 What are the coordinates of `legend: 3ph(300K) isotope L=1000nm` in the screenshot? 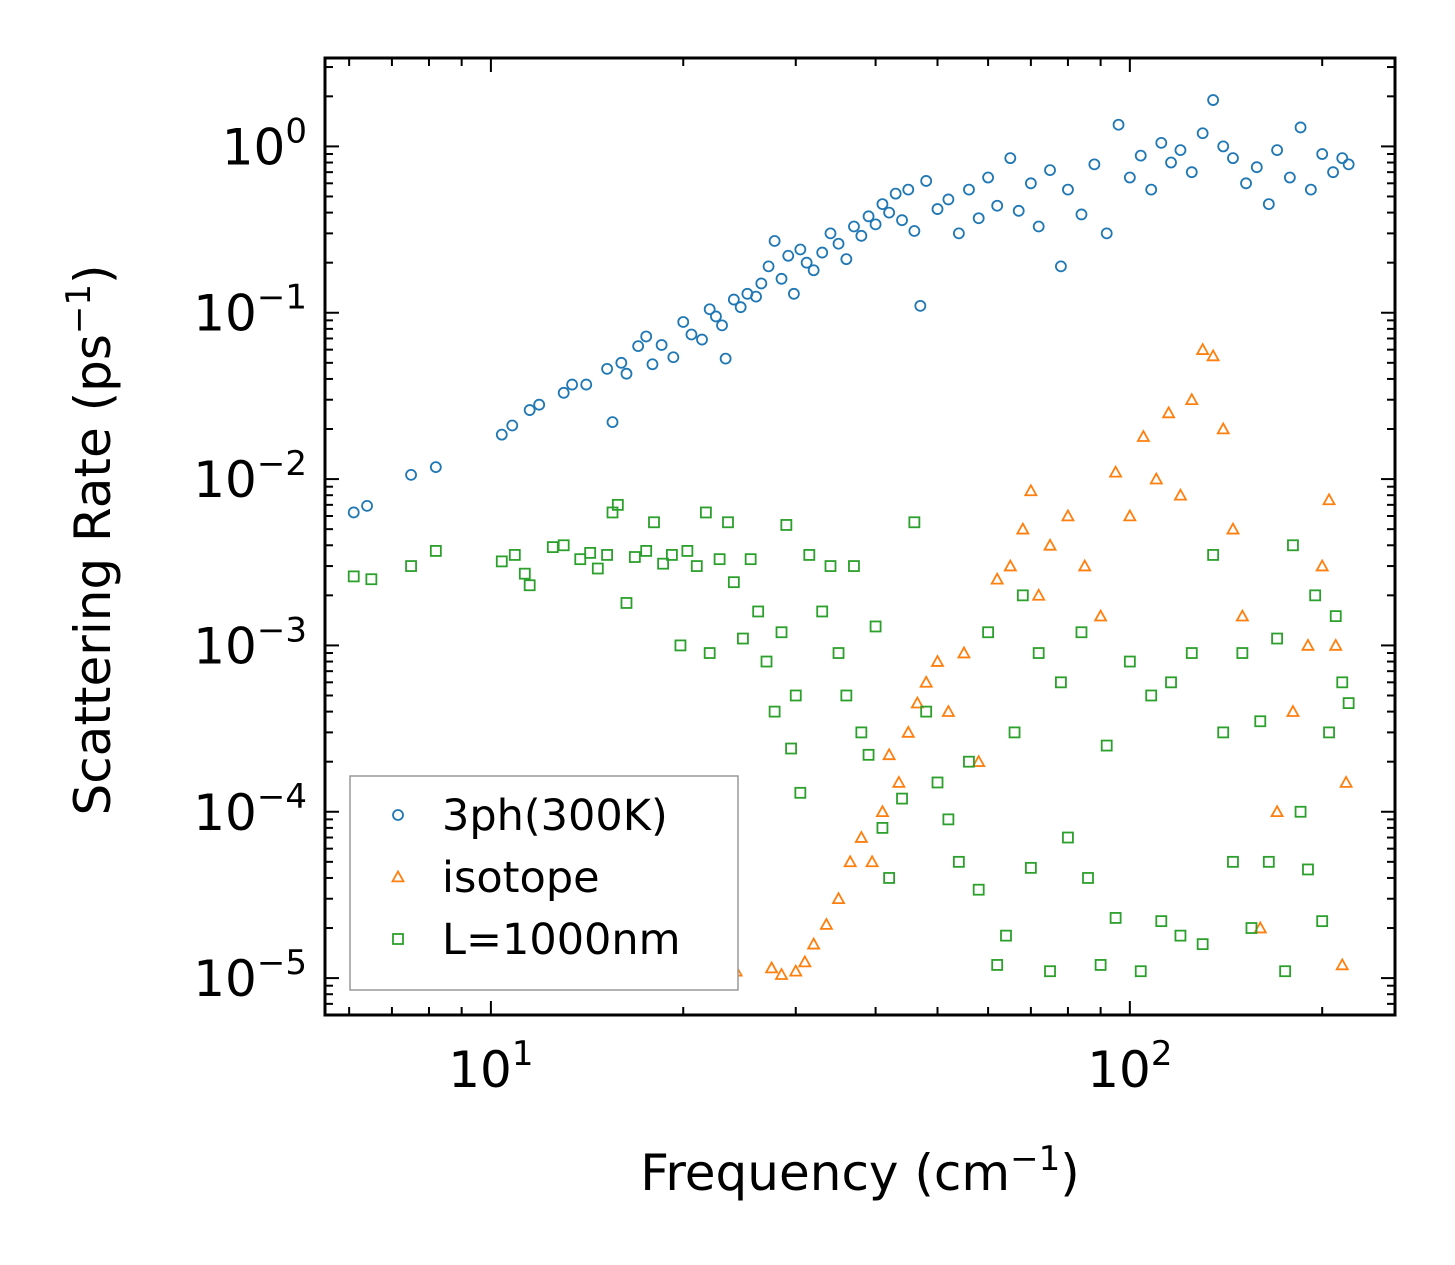 It's located at (544, 883).